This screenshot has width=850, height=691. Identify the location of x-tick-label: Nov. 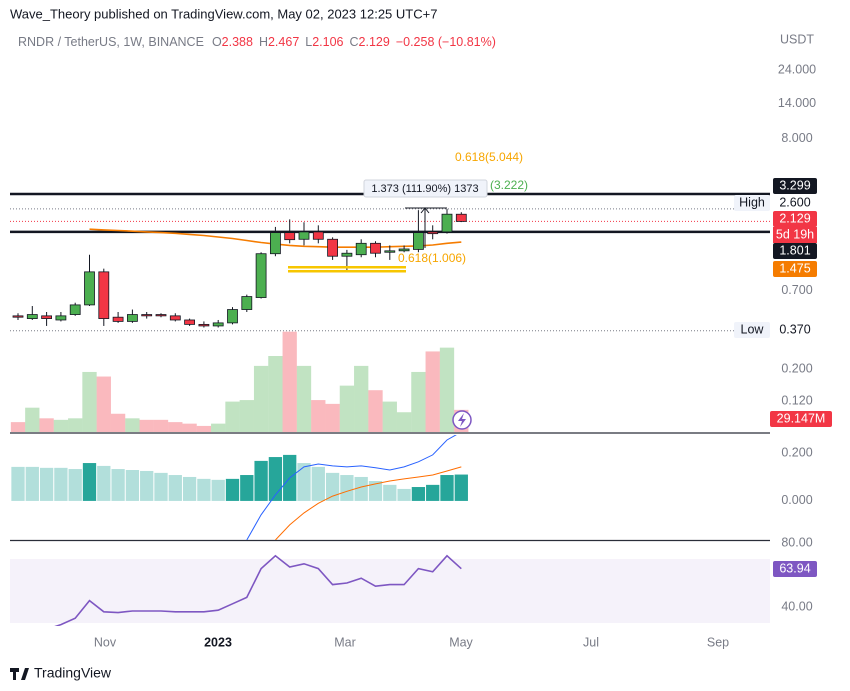
(105, 642).